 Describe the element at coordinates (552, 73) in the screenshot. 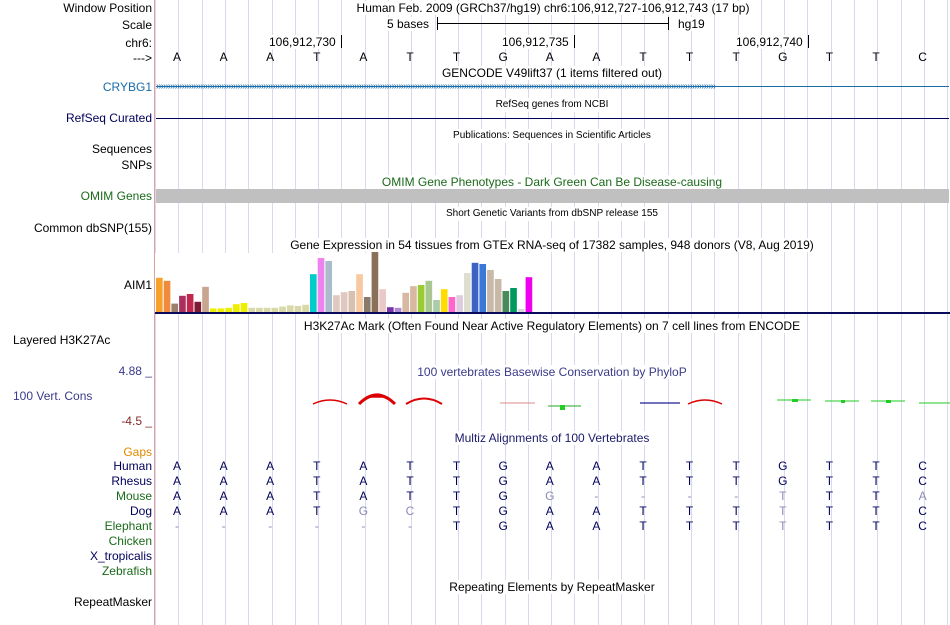

I see `gencode-track-title: GENCODE V49lift37 (1 items filtered out)` at that location.